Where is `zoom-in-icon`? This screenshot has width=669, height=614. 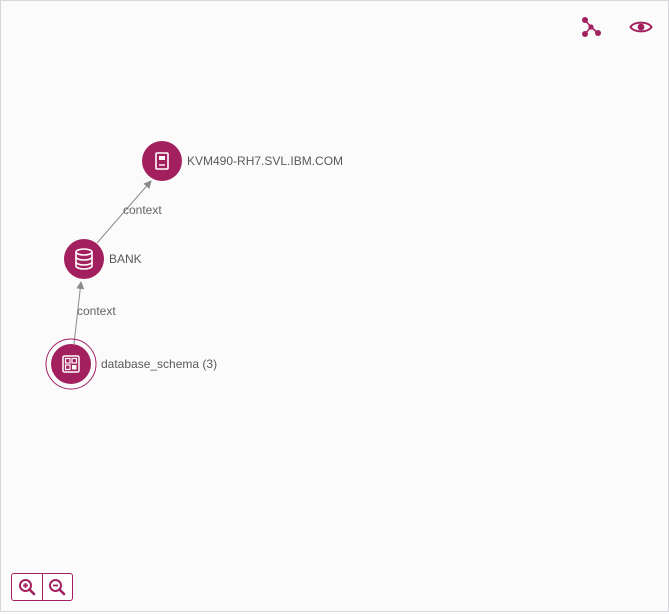
zoom-in-icon is located at coordinates (27, 587).